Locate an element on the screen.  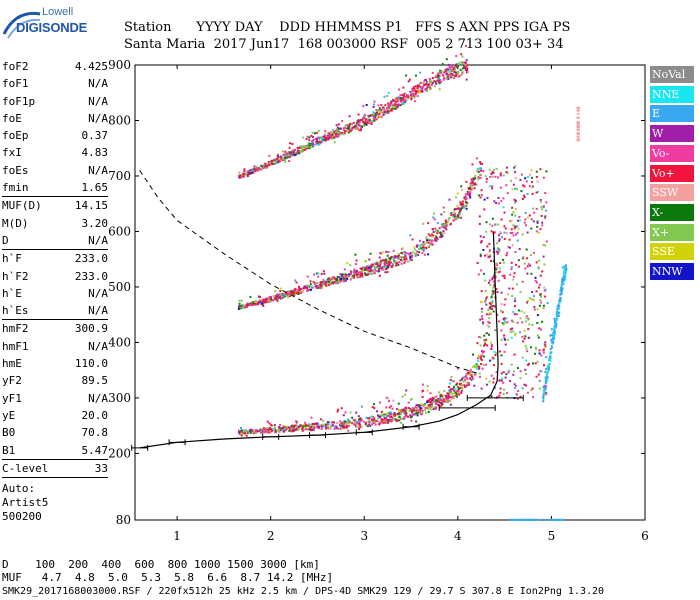
parameter-value: 14.15 is located at coordinates (91, 206).